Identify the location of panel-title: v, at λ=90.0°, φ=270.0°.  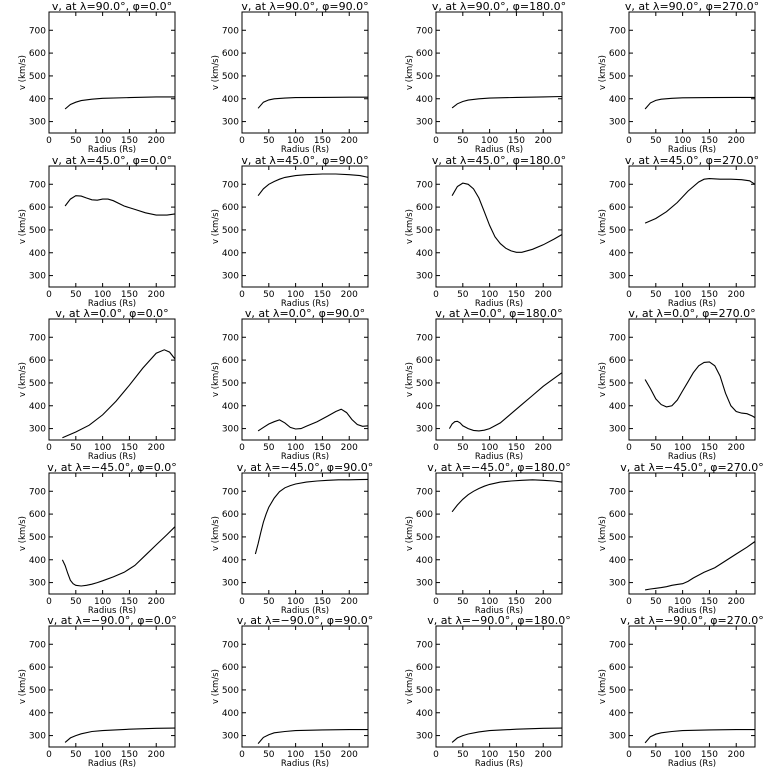
(692, 6).